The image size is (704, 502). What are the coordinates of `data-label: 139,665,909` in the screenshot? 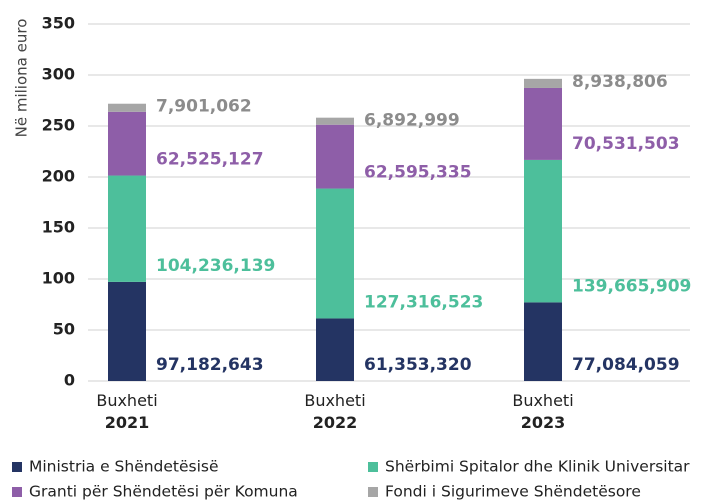 It's located at (631, 286).